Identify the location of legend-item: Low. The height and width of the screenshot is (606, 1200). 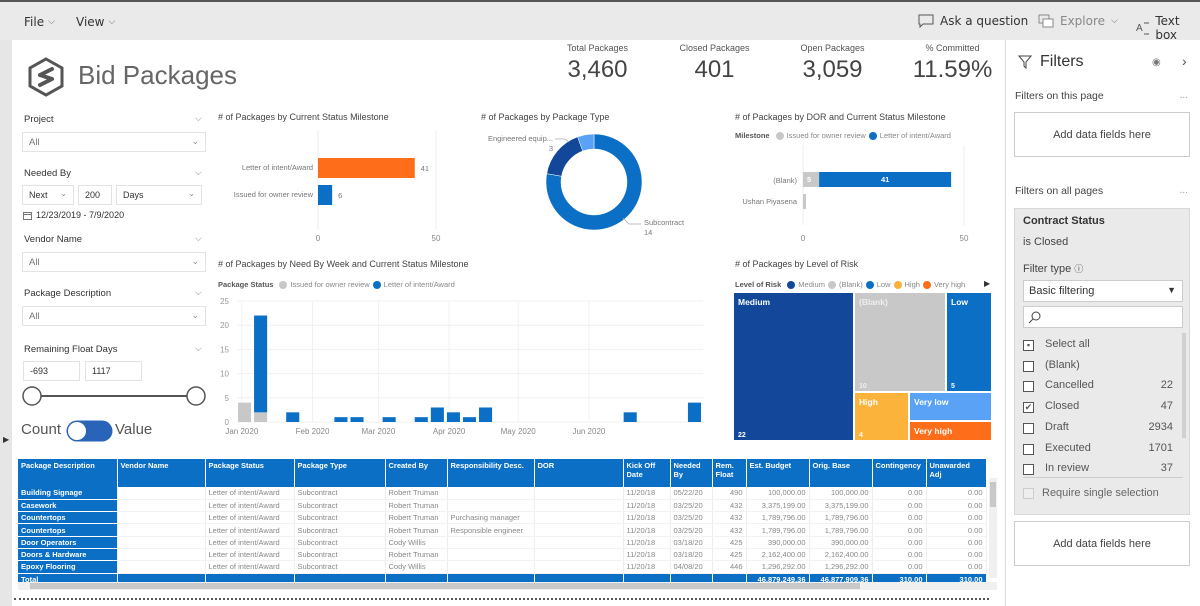
(883, 284).